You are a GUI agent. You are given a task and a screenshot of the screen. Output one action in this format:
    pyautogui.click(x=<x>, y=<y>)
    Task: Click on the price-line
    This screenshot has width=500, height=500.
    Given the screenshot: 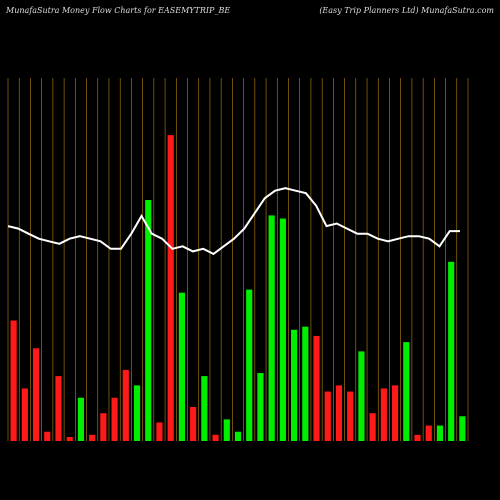 What is the action you would take?
    pyautogui.click(x=233, y=221)
    